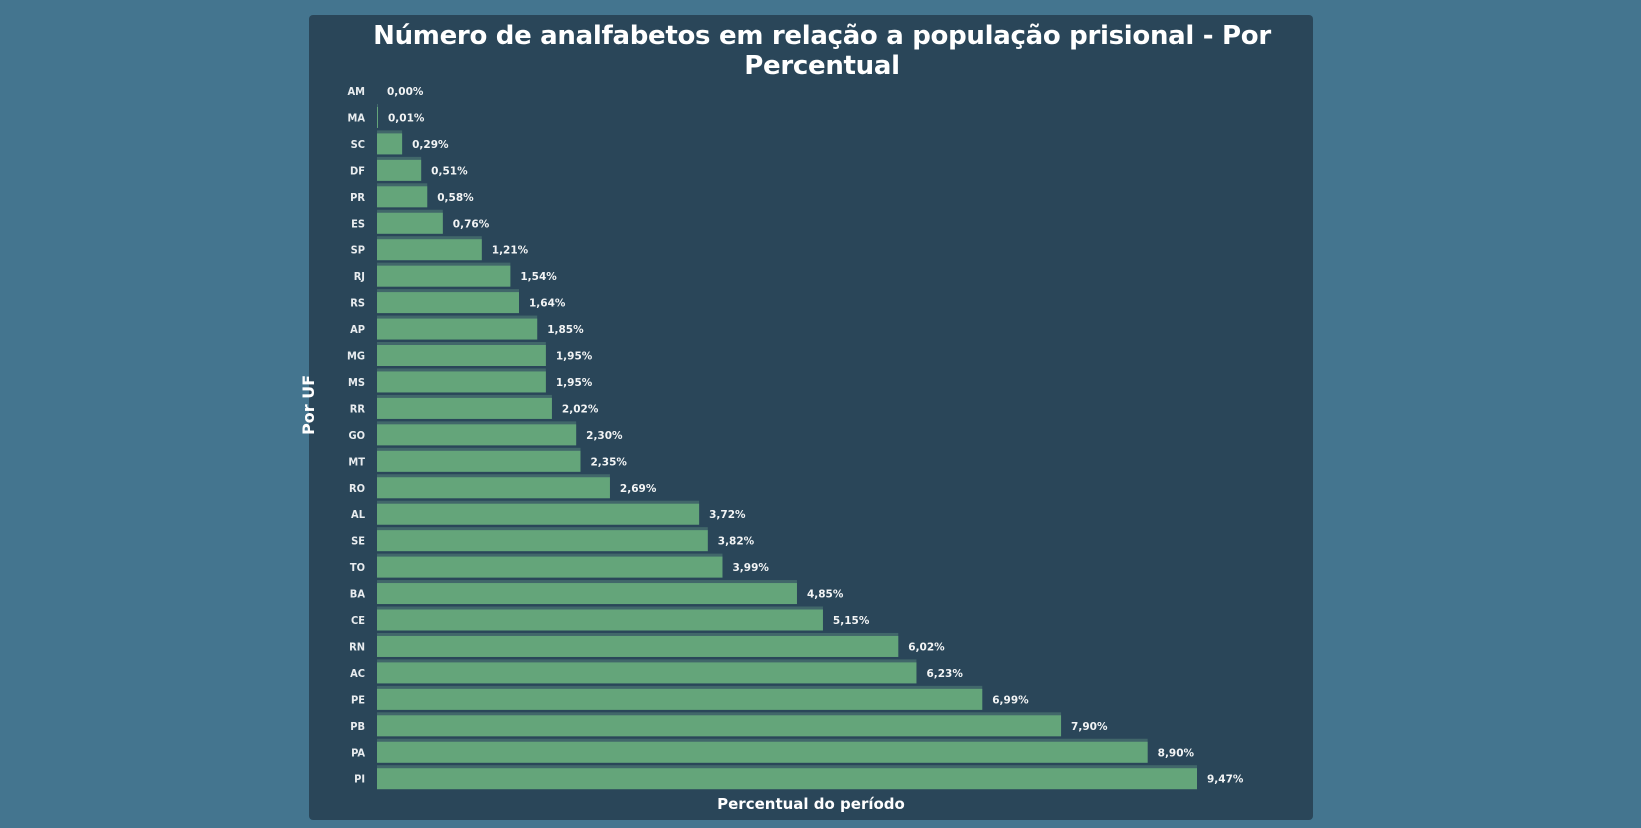  What do you see at coordinates (547, 304) in the screenshot?
I see `data-label: 1,64%` at bounding box center [547, 304].